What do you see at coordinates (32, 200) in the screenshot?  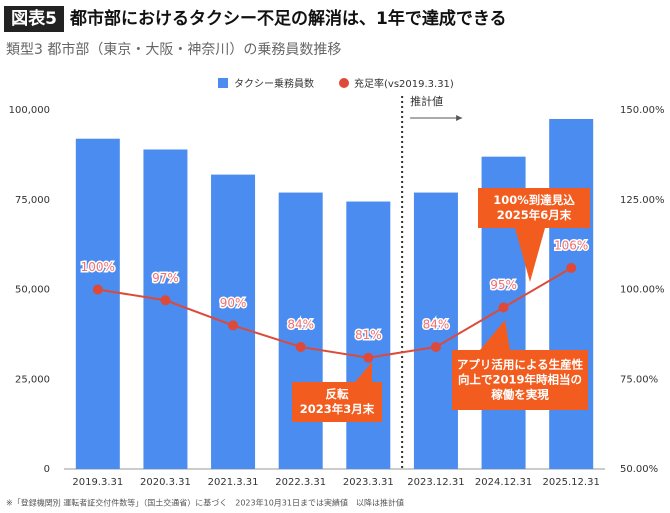 I see `y-tick-label: 75,000` at bounding box center [32, 200].